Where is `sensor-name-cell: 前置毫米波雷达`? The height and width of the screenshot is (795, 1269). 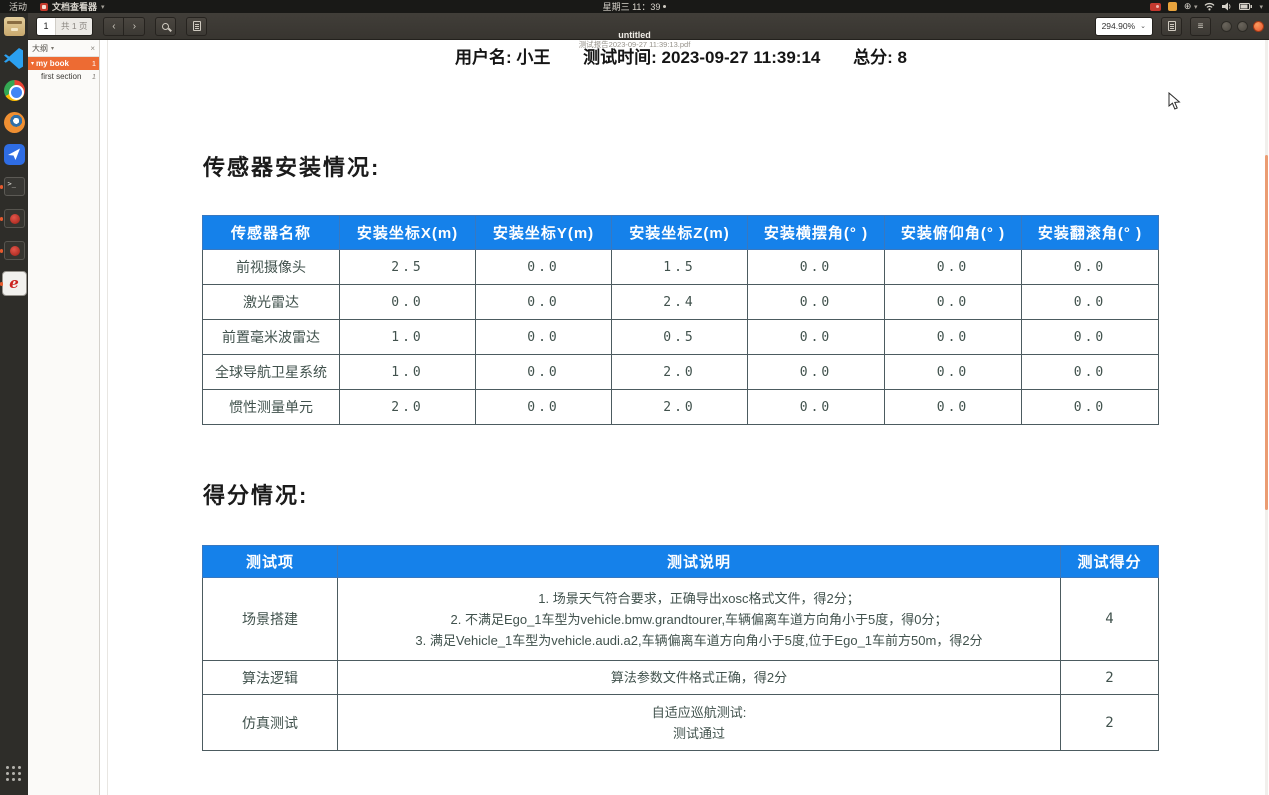 sensor-name-cell: 前置毫米波雷达 is located at coordinates (271, 337).